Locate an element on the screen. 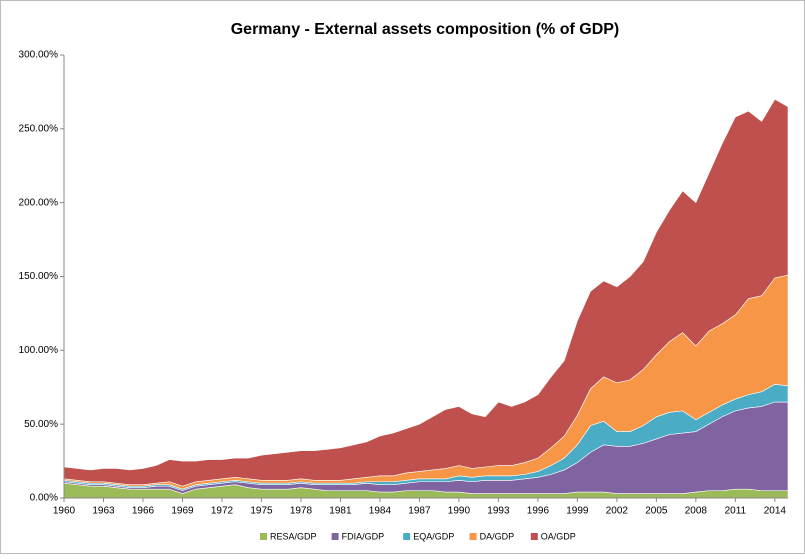 The height and width of the screenshot is (559, 805). y-tick-label: 50.00% is located at coordinates (41, 424).